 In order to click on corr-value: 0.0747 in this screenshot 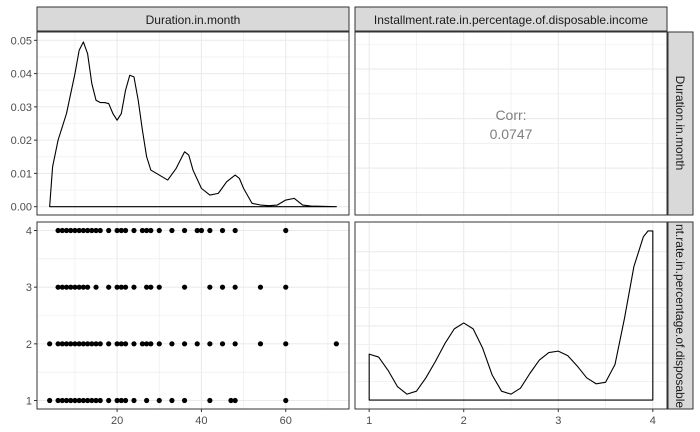, I will do `click(511, 134)`.